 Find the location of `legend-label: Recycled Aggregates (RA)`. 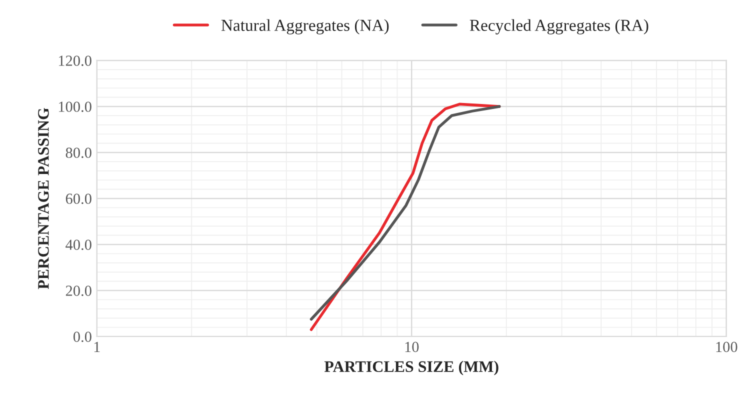

legend-label: Recycled Aggregates (RA) is located at coordinates (559, 26).